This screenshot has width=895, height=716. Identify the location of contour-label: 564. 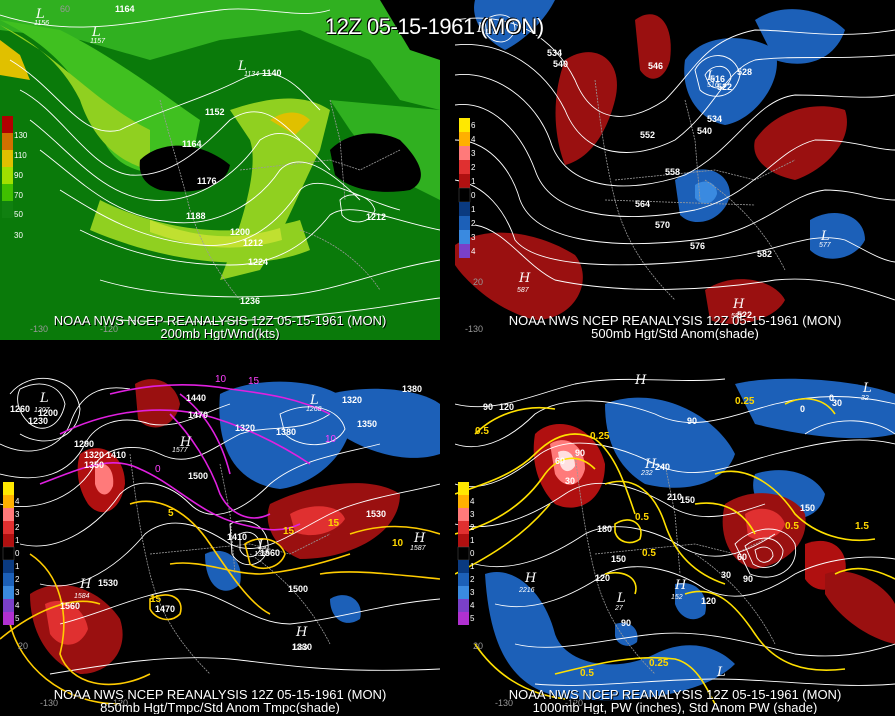
(642, 204).